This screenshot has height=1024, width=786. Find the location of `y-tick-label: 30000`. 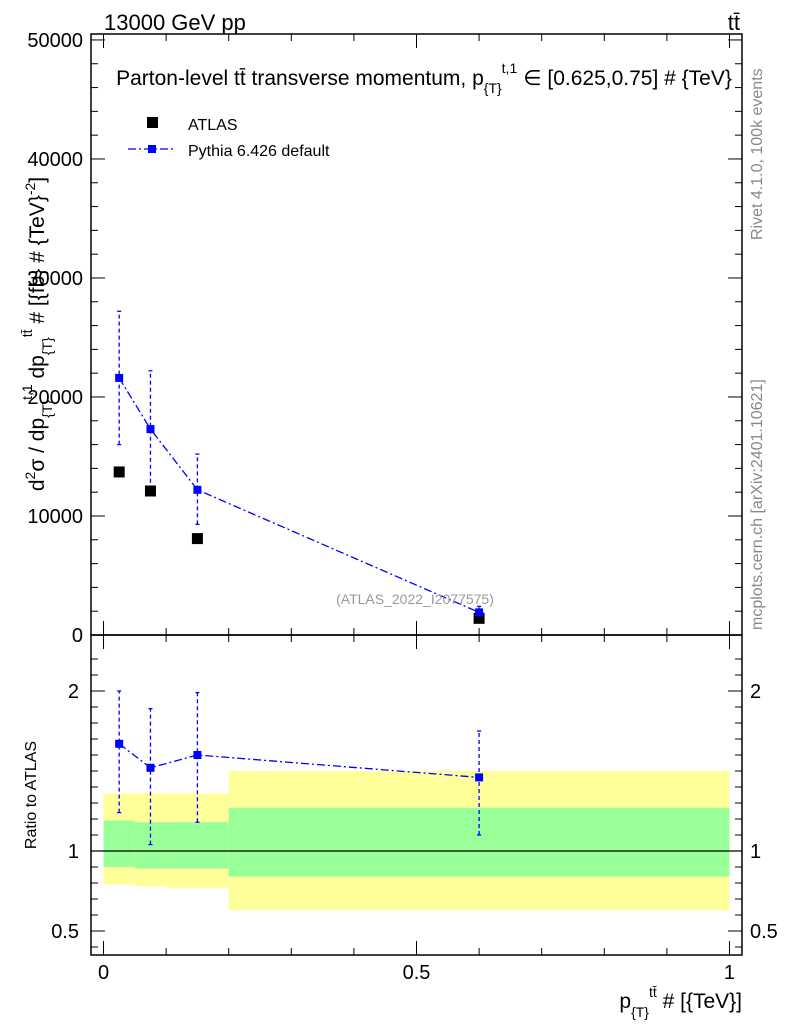

y-tick-label: 30000 is located at coordinates (55, 279).